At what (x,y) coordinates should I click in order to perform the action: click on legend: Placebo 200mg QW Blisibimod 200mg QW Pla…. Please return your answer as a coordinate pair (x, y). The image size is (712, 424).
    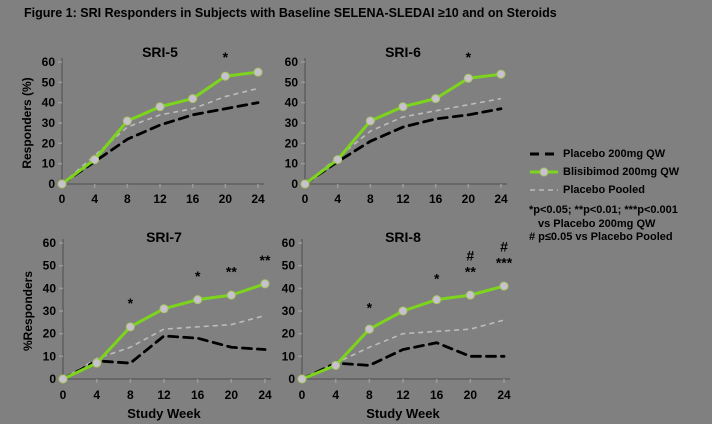
    Looking at the image, I should click on (620, 195).